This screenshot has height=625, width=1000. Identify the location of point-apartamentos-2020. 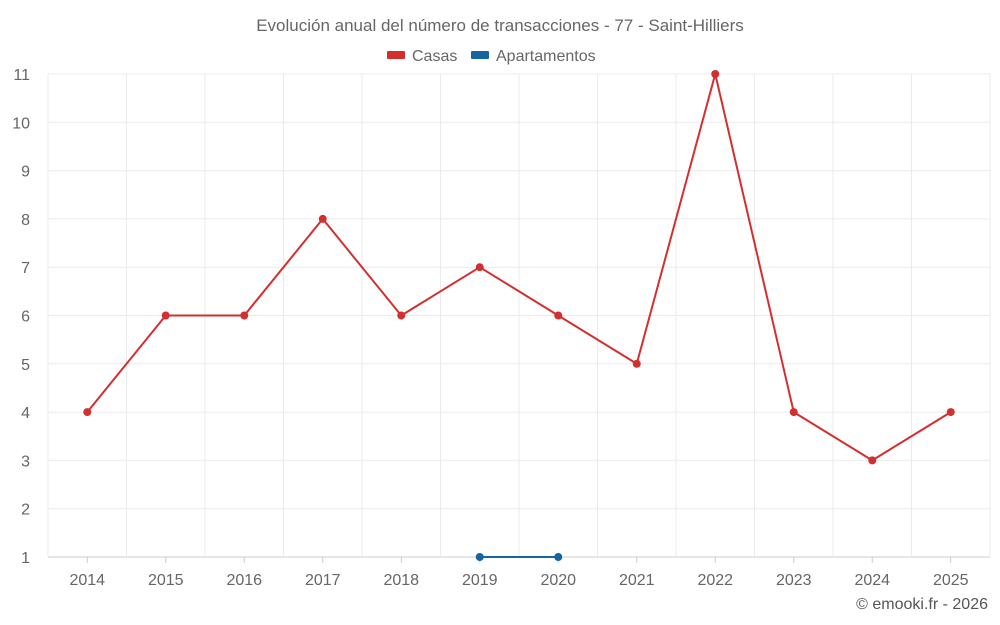
(558, 557).